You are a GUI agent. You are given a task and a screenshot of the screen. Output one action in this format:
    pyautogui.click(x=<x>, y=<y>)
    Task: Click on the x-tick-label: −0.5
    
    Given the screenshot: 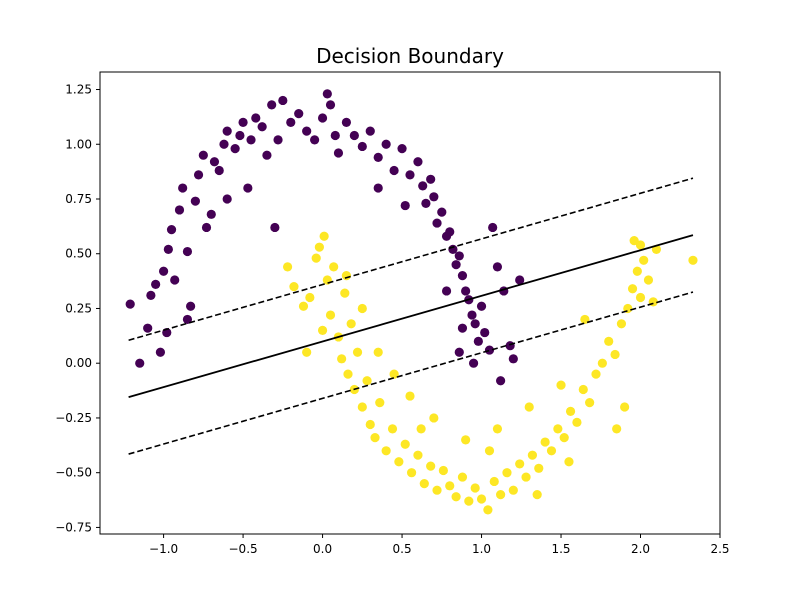 What is the action you would take?
    pyautogui.click(x=243, y=549)
    